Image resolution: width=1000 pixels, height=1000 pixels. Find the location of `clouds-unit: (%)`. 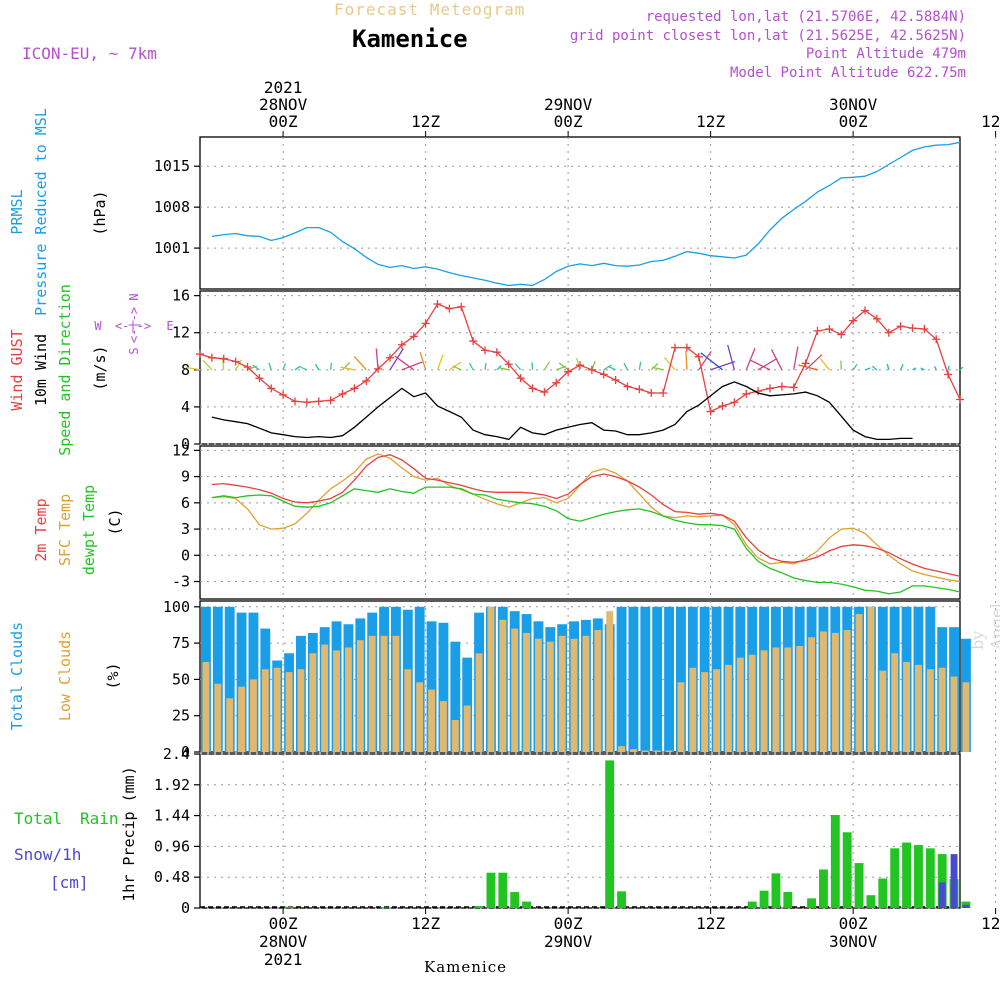

clouds-unit: (%) is located at coordinates (113, 675).